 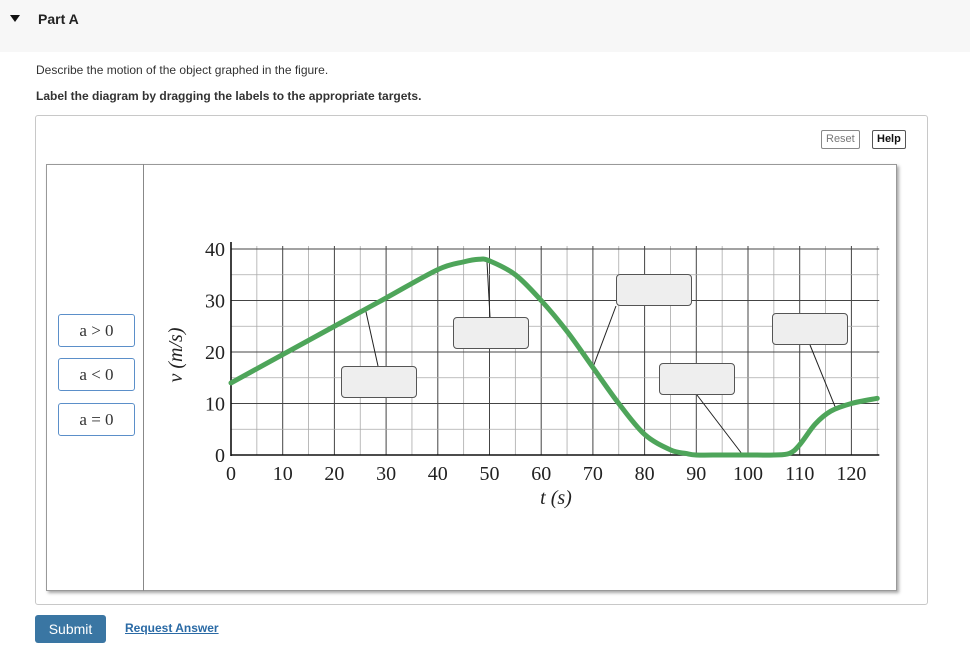 I want to click on x-tick-label: 90, so click(x=696, y=474).